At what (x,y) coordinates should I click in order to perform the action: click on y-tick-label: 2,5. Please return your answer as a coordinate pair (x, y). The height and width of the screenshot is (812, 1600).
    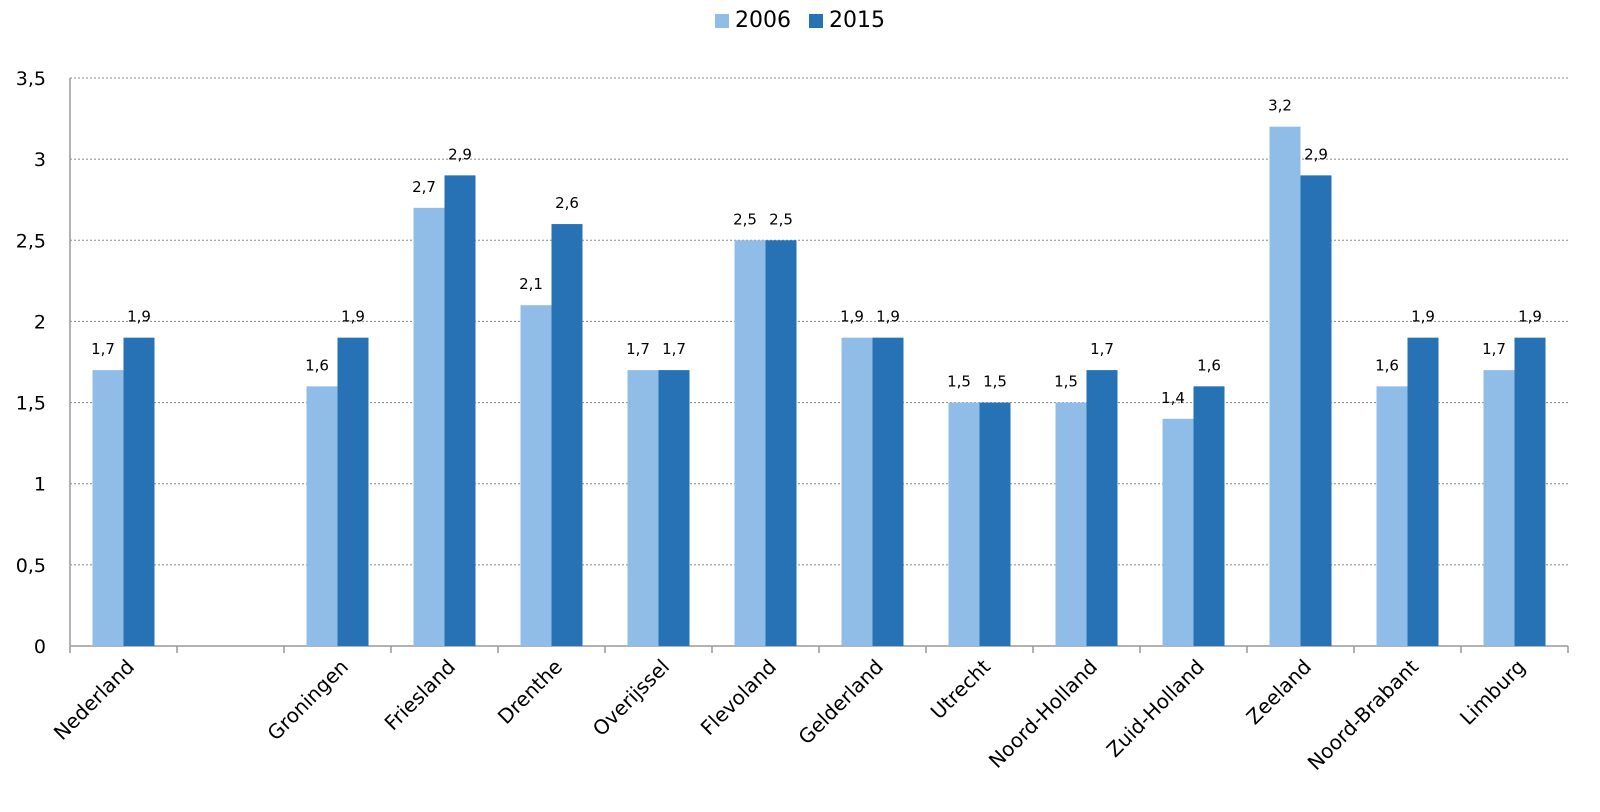
    Looking at the image, I should click on (31, 241).